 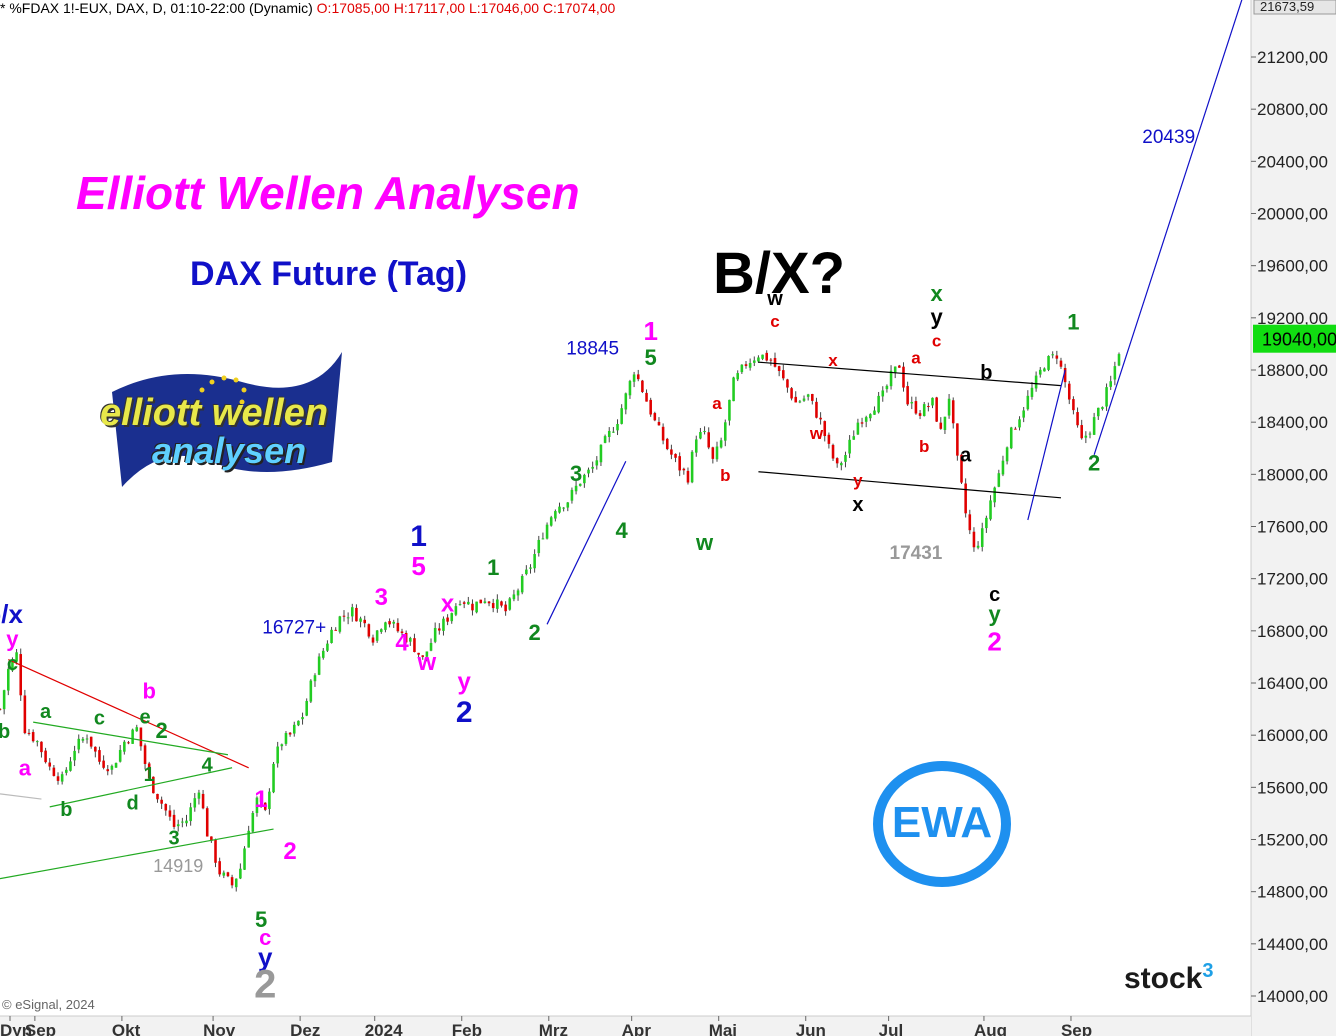 What do you see at coordinates (133, 804) in the screenshot?
I see `wave-label: d` at bounding box center [133, 804].